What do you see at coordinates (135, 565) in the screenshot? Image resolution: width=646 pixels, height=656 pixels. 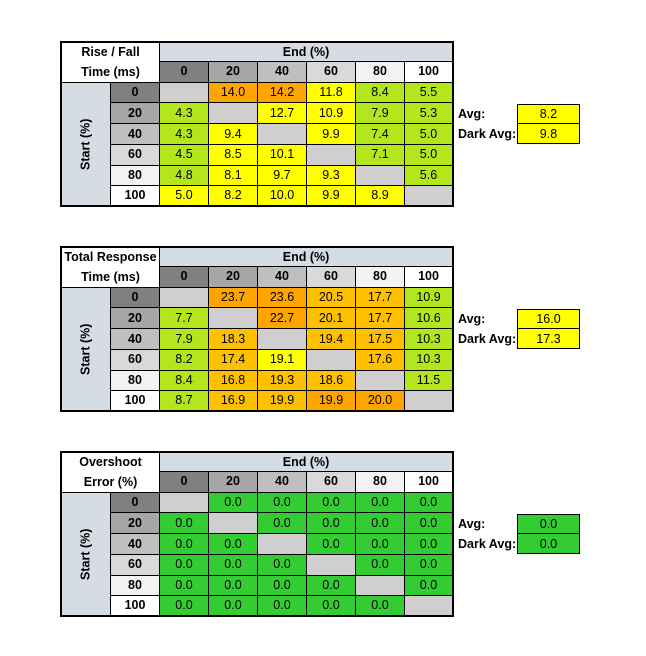 I see `row-header: 60` at bounding box center [135, 565].